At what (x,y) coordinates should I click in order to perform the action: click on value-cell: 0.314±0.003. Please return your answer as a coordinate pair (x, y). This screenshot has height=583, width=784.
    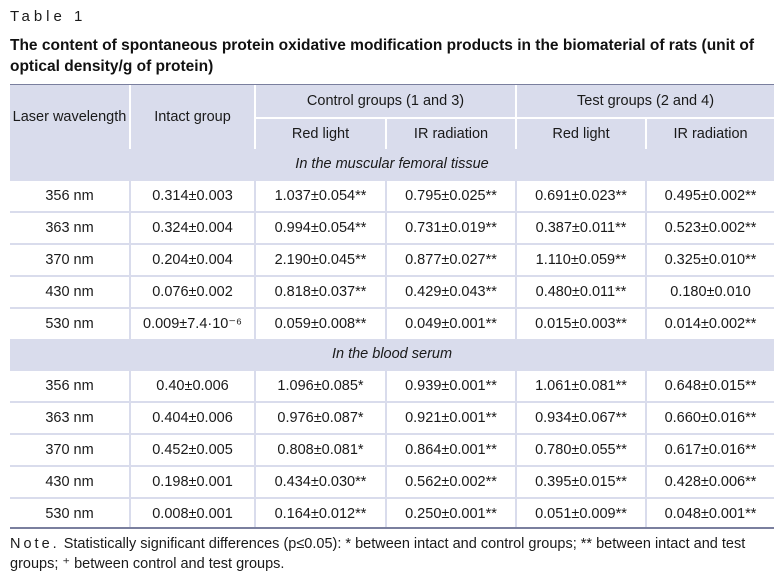
    Looking at the image, I should click on (192, 195).